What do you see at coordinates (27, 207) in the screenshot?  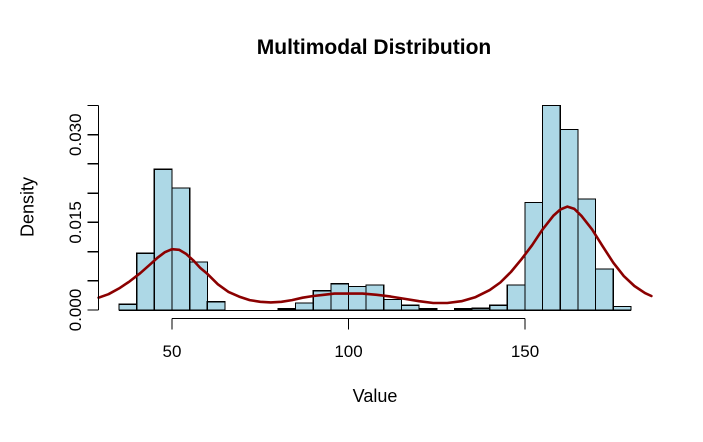 I see `y-axis-label: Density` at bounding box center [27, 207].